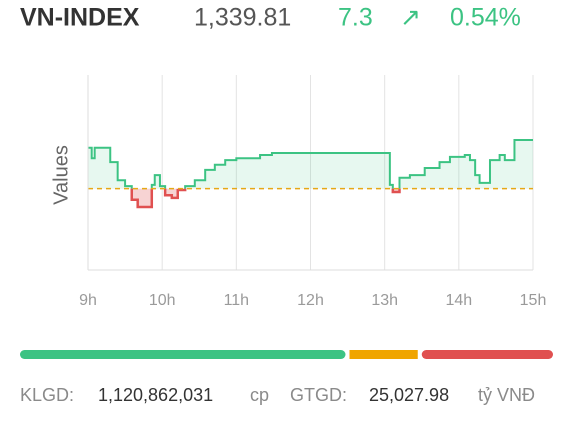 This screenshot has width=572, height=437. I want to click on price: 1,339.81, so click(242, 18).